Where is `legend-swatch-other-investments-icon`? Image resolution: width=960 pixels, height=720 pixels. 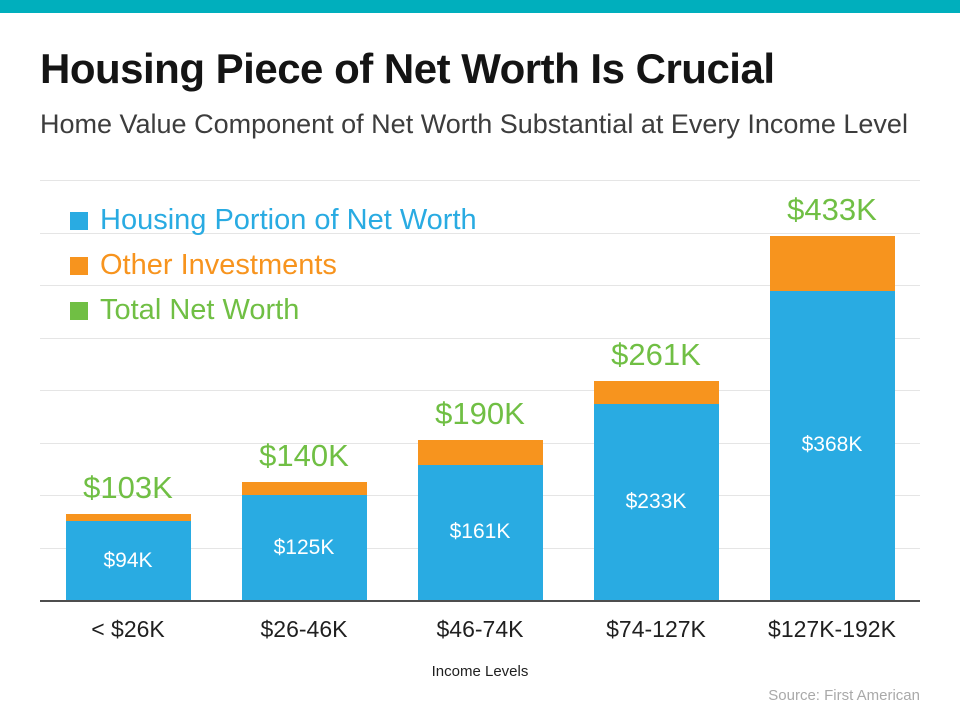
legend-swatch-other-investments-icon is located at coordinates (79, 265).